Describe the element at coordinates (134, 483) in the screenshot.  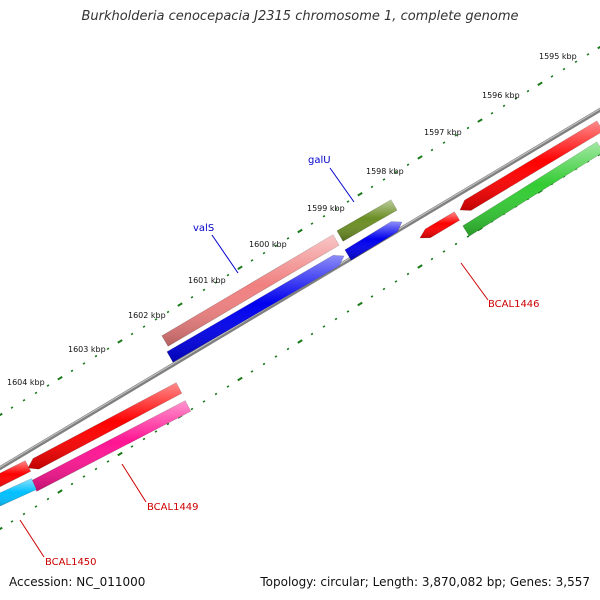
I see `leader-line-BCAL1449` at that location.